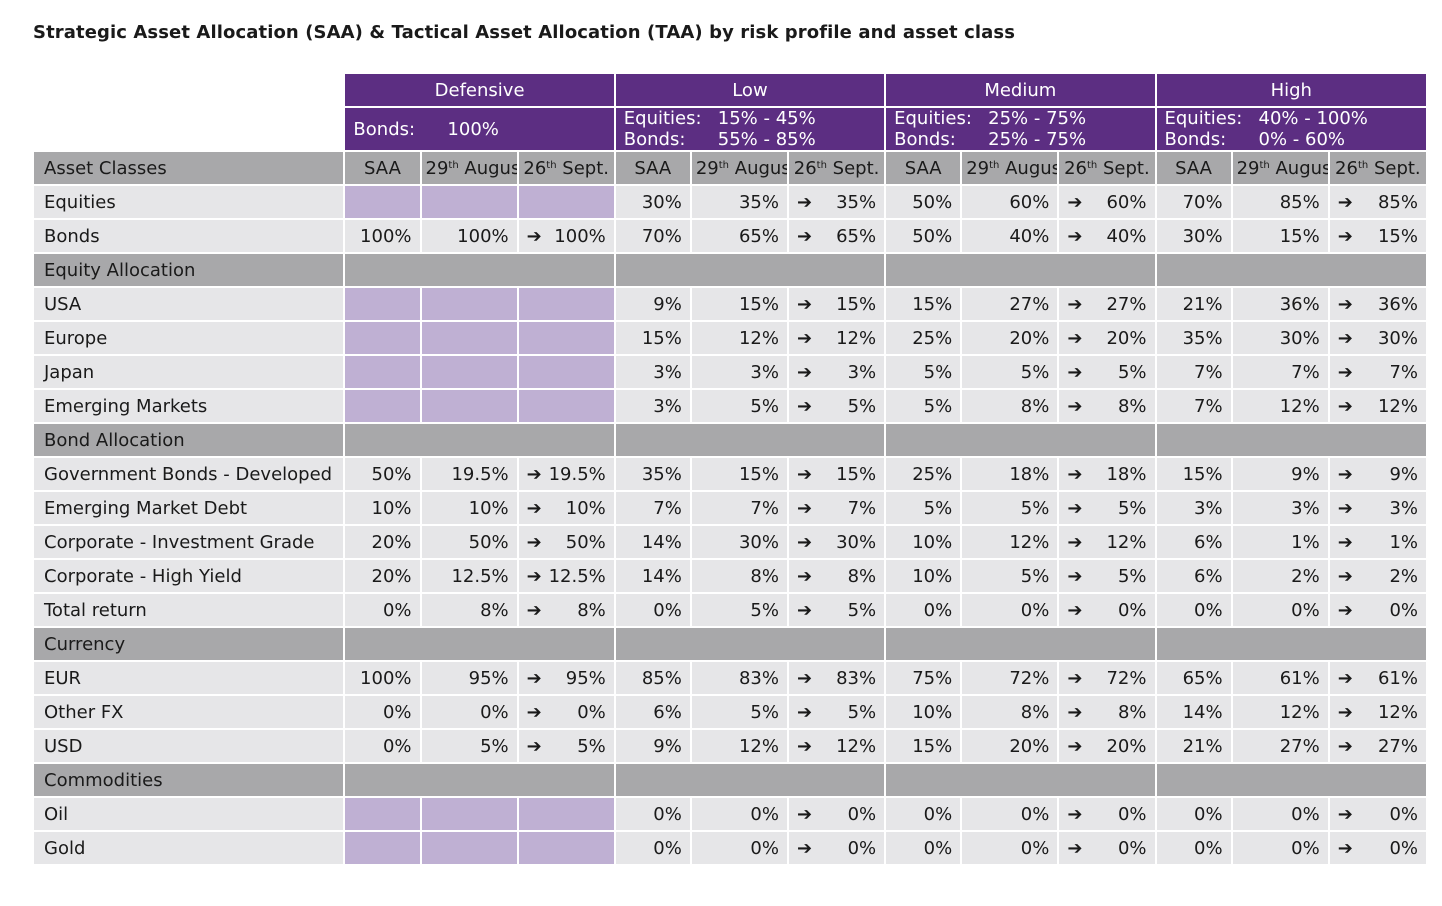 The height and width of the screenshot is (906, 1442). I want to click on value-cell: 9%, so click(652, 304).